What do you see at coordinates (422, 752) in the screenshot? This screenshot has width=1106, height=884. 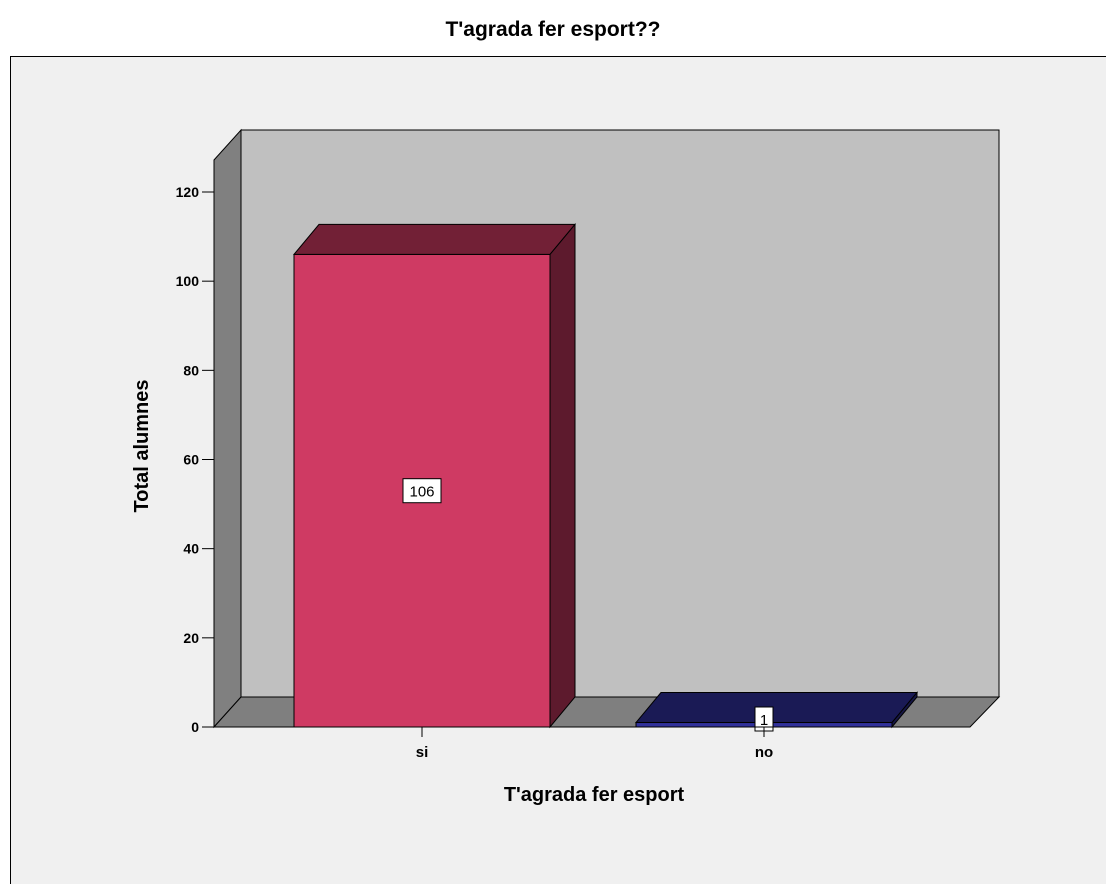 I see `x-tick-label: si` at bounding box center [422, 752].